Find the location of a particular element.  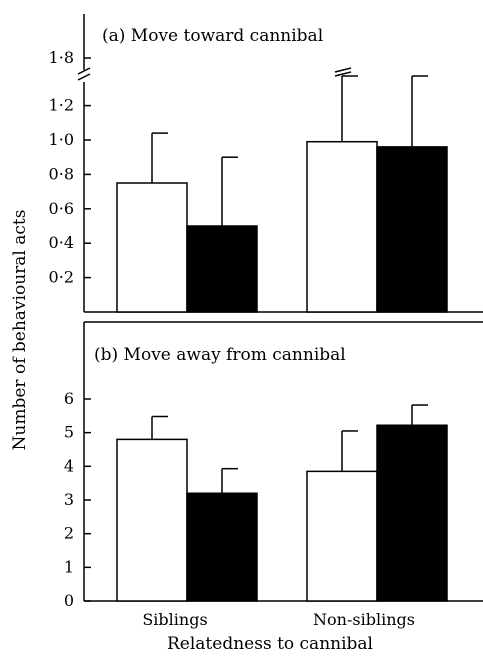

panel-a-y-tick-label: 1·2 is located at coordinates (61, 105).